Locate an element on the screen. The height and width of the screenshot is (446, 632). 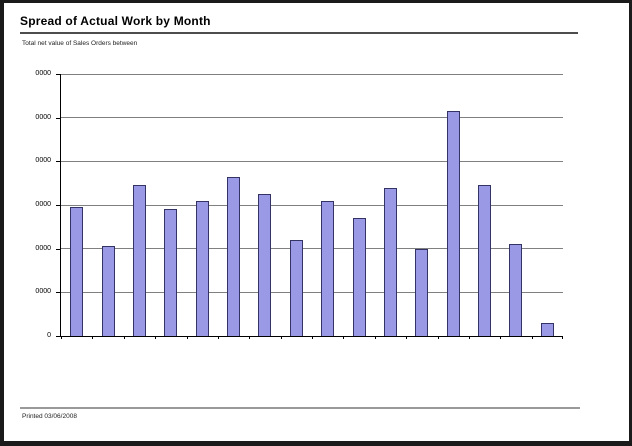
report-subtitle: Total net value of Sales Orders between is located at coordinates (80, 43).